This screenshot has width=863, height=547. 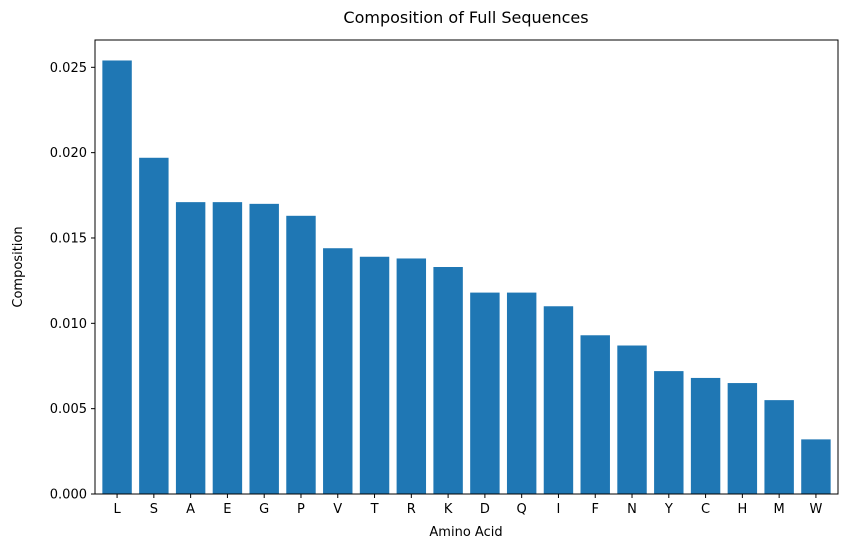 I want to click on bar-D, so click(x=485, y=393).